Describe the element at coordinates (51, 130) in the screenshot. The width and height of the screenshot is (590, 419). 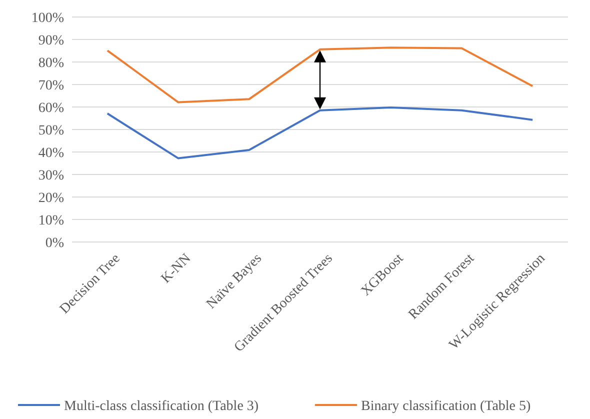
I see `y-tick-label: 50%` at that location.